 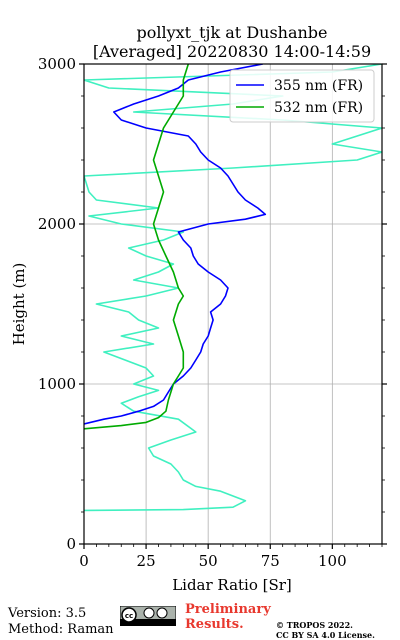 I want to click on svg-text: cc, so click(x=129, y=616).